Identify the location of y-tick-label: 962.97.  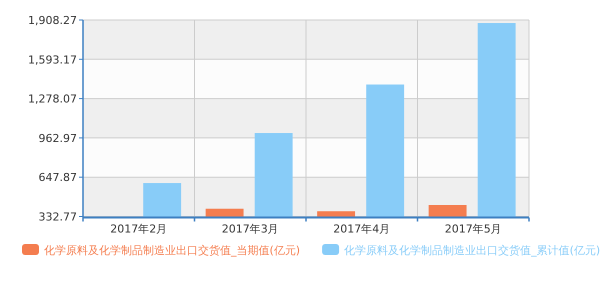
(57, 138).